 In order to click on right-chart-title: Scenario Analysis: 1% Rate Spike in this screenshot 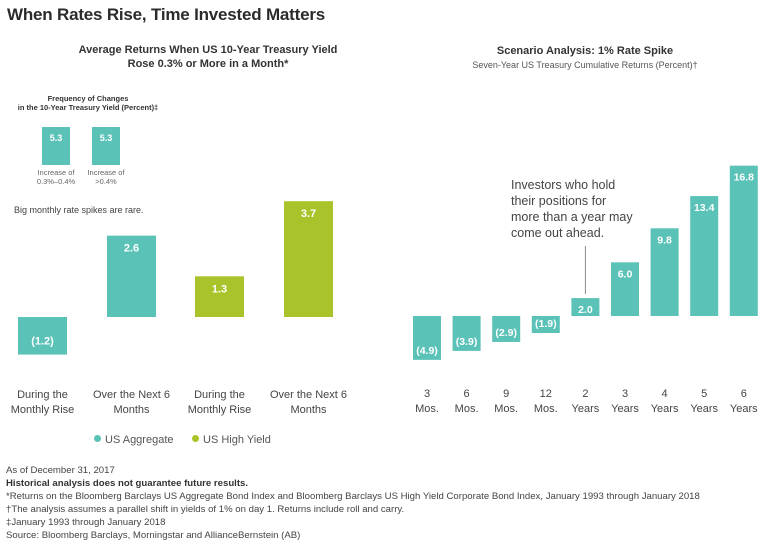, I will do `click(585, 51)`.